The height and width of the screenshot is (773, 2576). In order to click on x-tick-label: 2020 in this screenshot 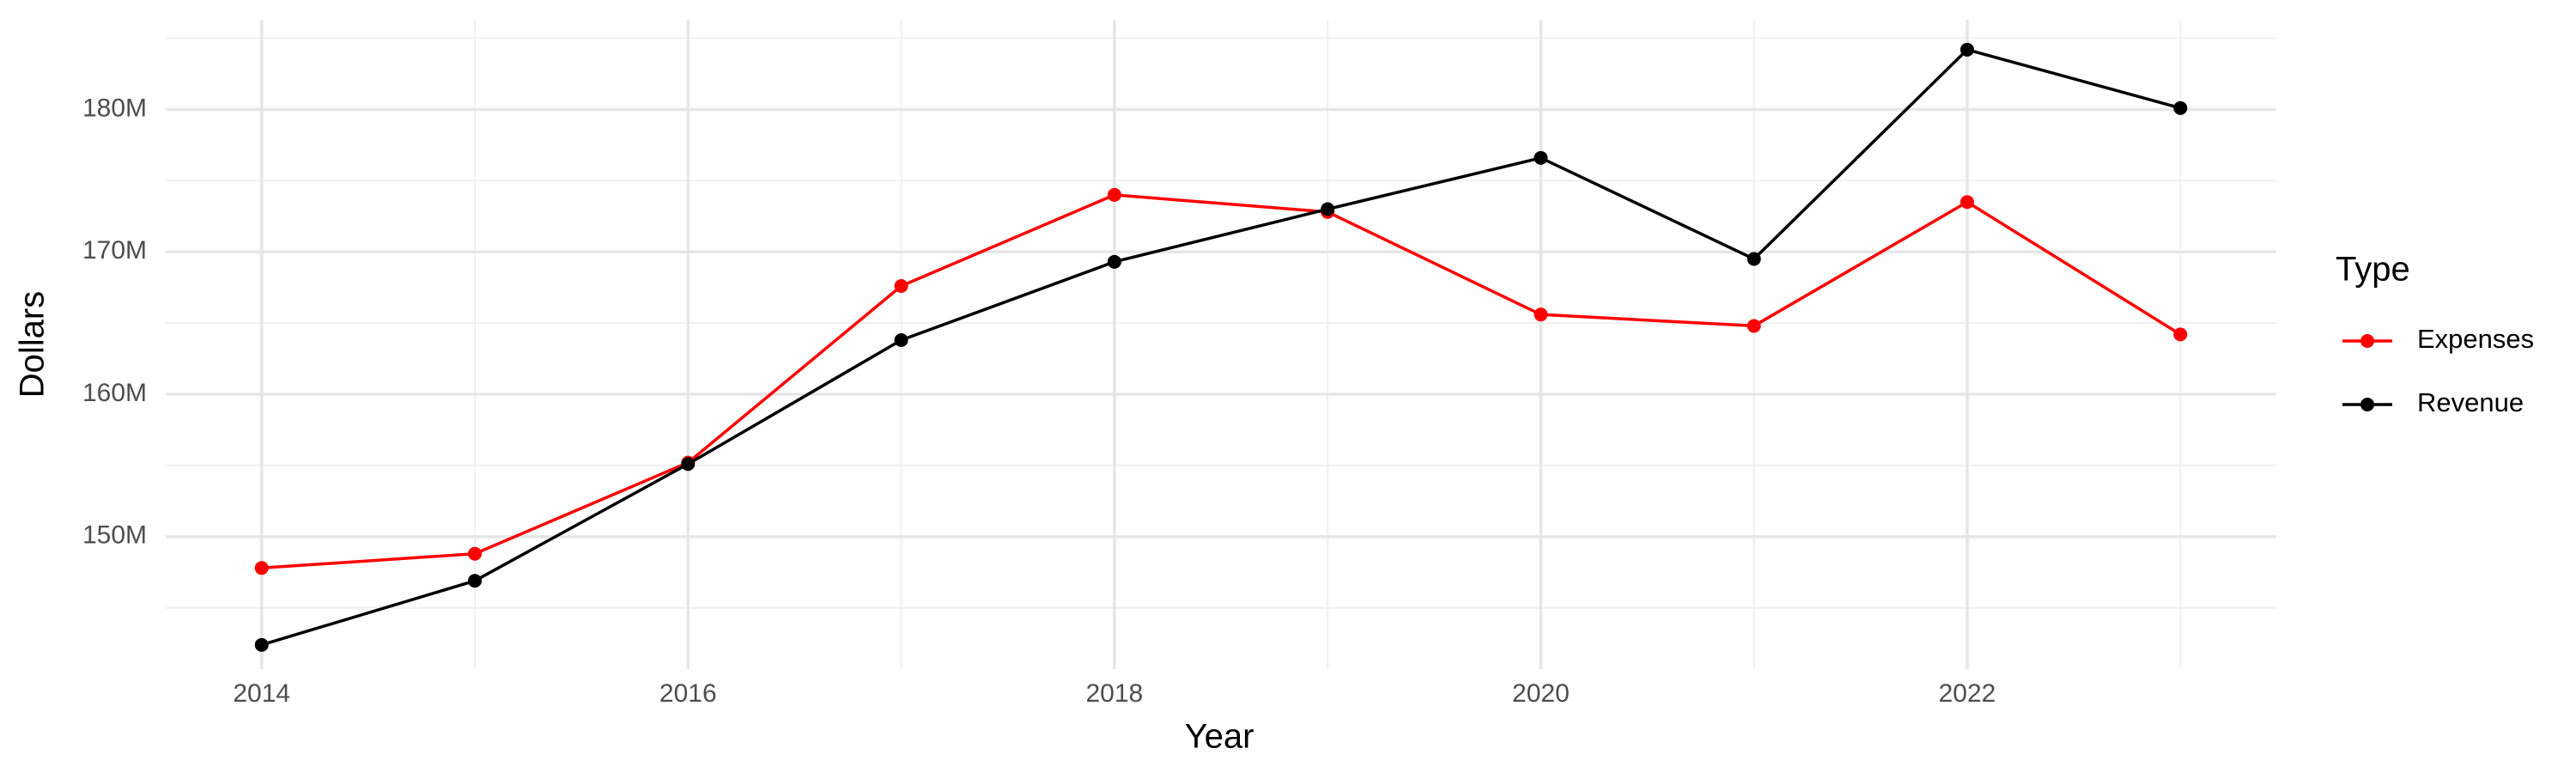, I will do `click(1541, 693)`.